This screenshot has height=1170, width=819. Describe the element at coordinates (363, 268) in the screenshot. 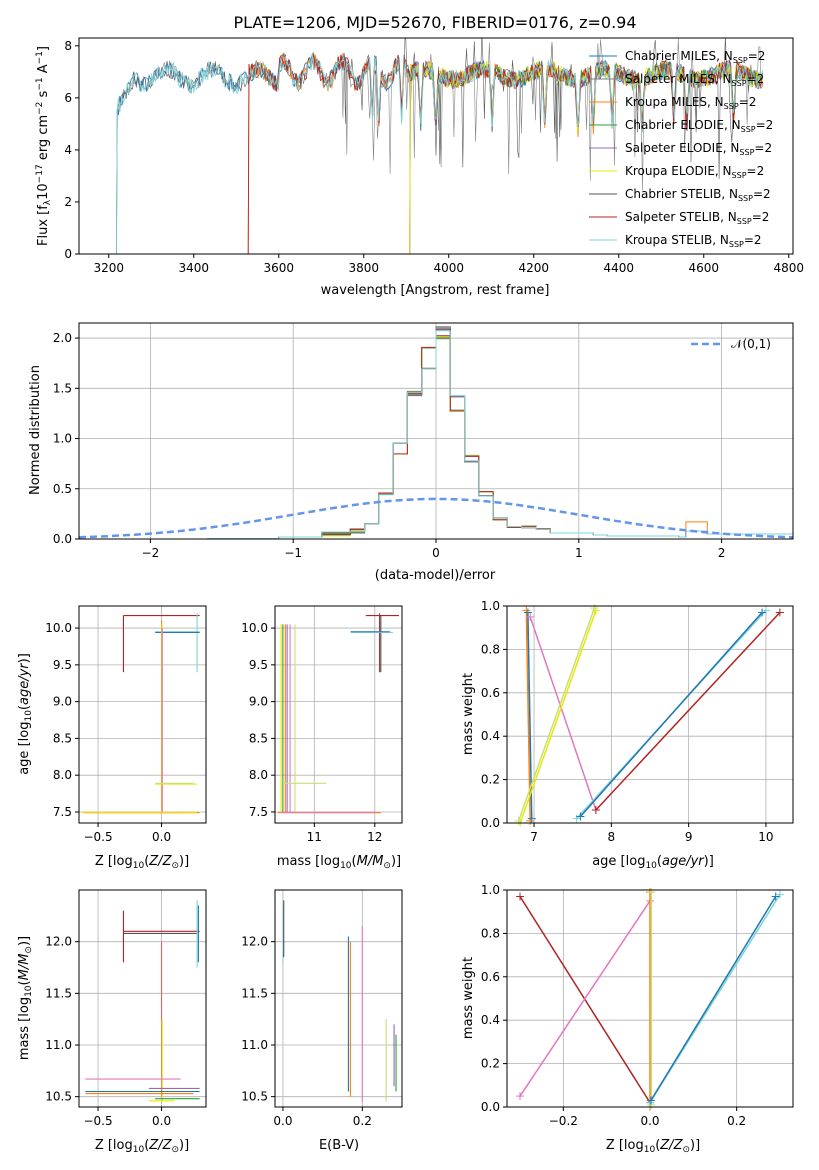

I see `x-tick-label: 3800` at that location.